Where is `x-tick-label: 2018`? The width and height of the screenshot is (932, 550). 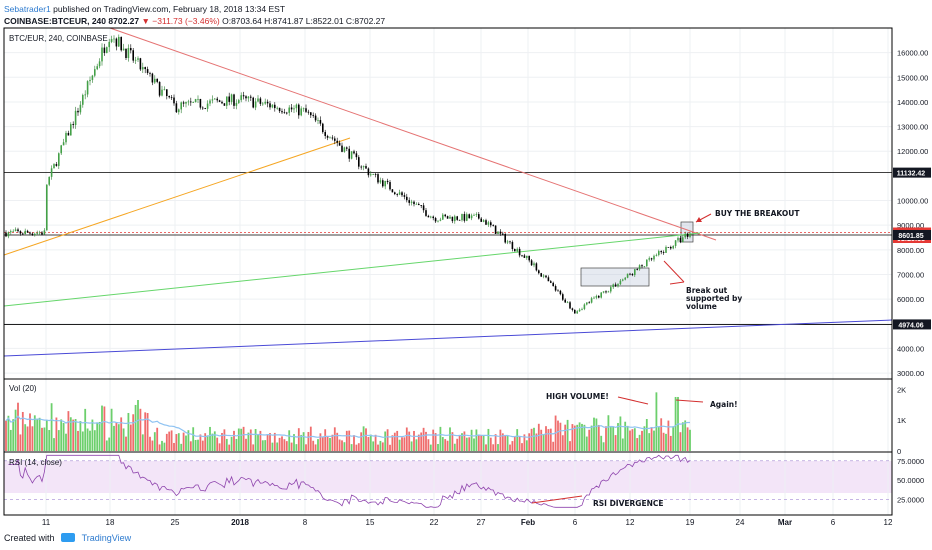
x-tick-label: 2018 is located at coordinates (240, 522).